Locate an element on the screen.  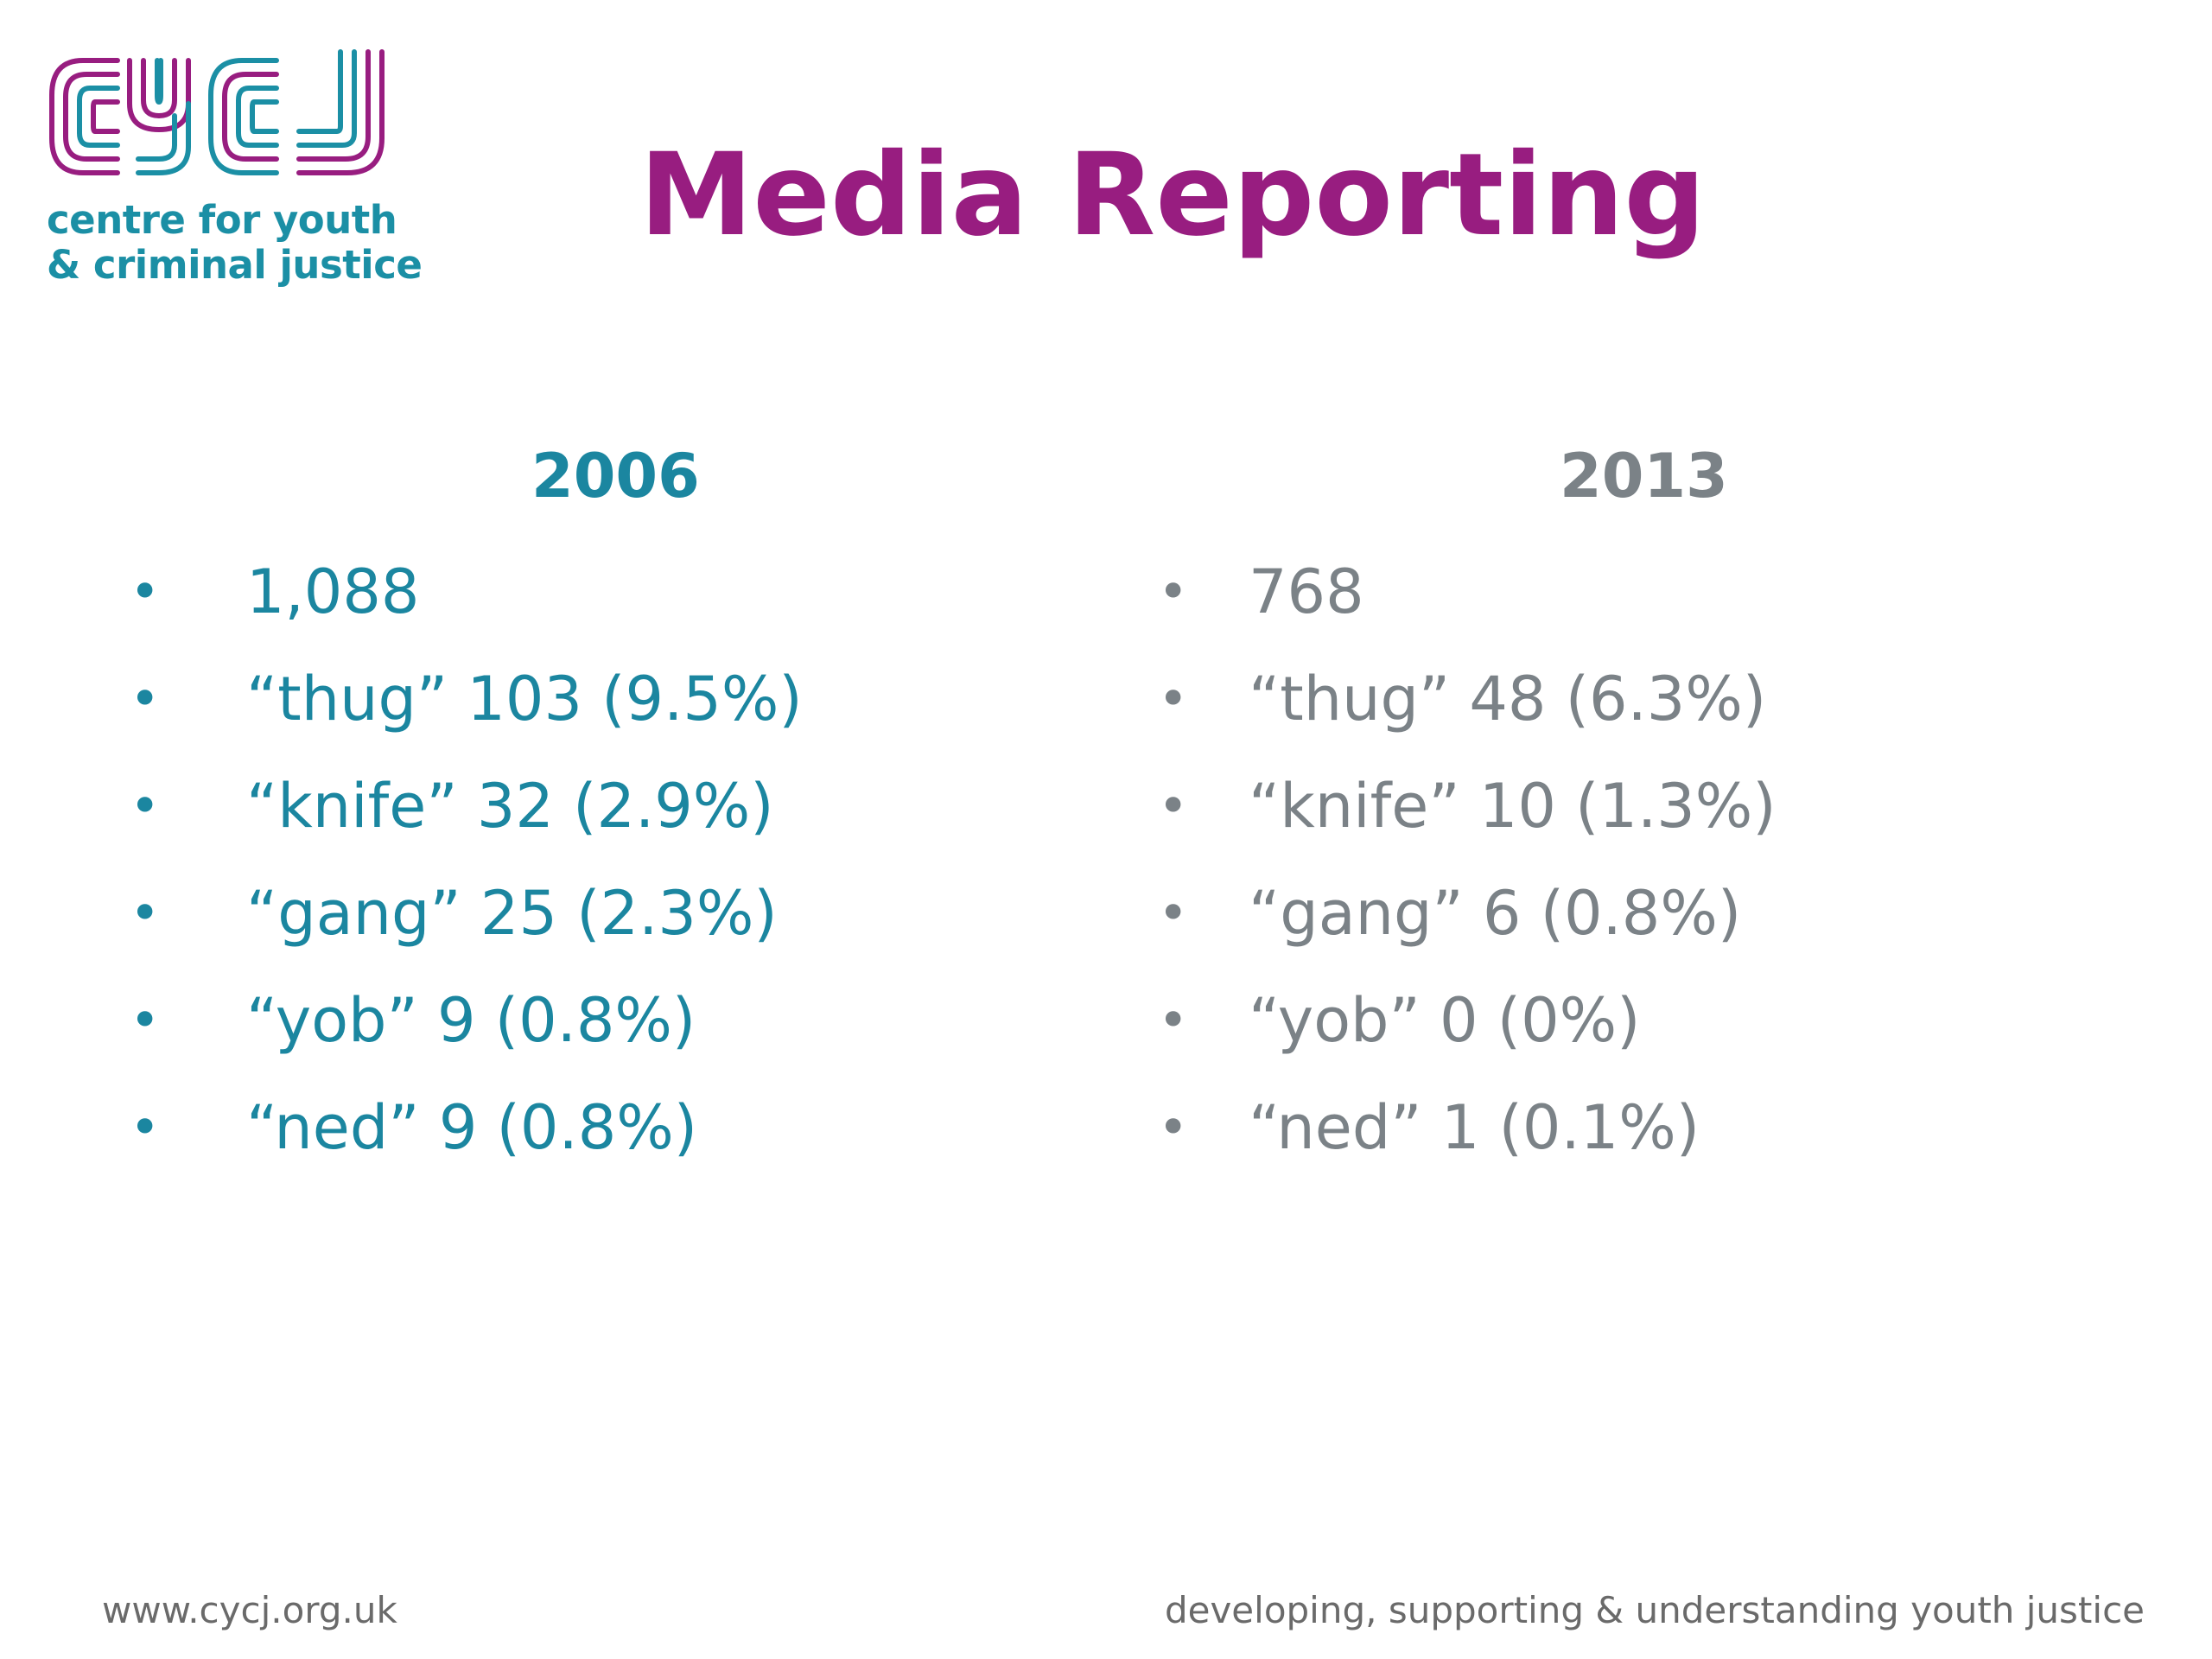
list-item-text: “knife” 10 (1.3%) is located at coordinates (1513, 806).